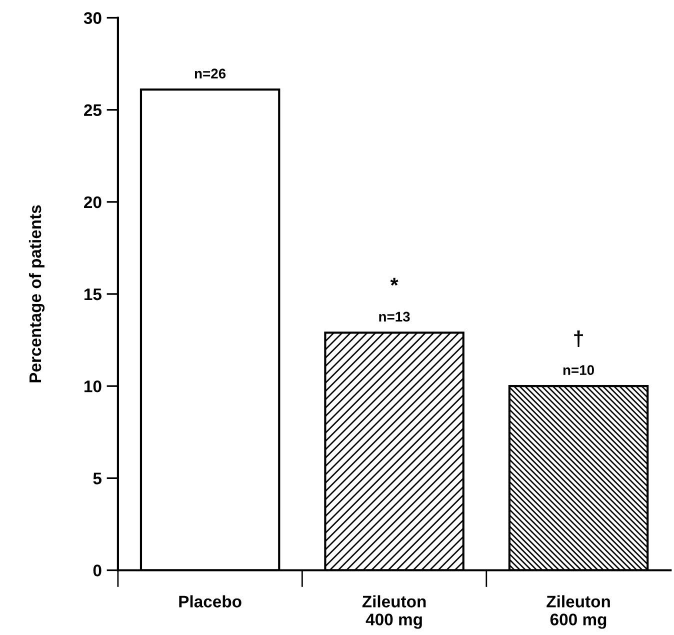 This screenshot has height=635, width=674. I want to click on x-tick-label: Zileuton 400 mg, so click(394, 612).